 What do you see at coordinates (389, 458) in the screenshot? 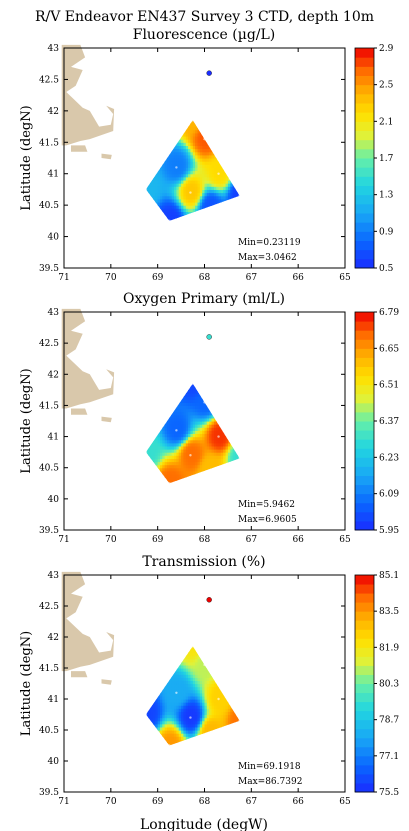
I see `colorbar-tick-label: 6.23` at bounding box center [389, 458].